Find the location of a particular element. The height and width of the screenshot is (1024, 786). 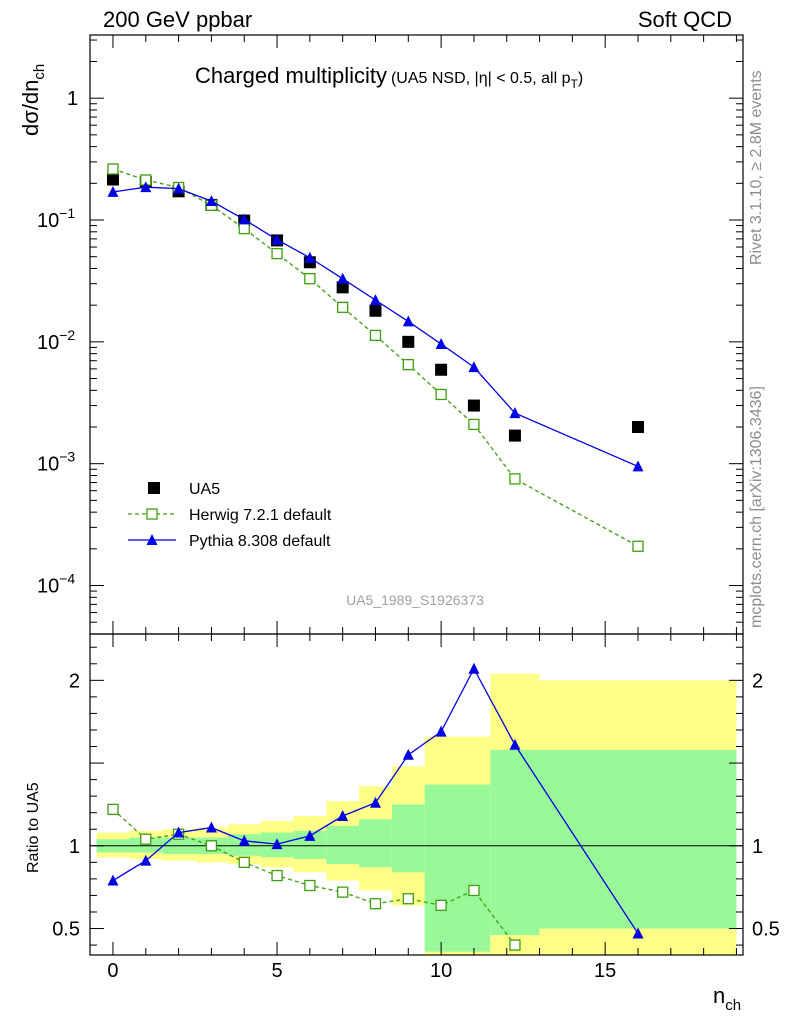

legend-pythia-marker is located at coordinates (152, 539).